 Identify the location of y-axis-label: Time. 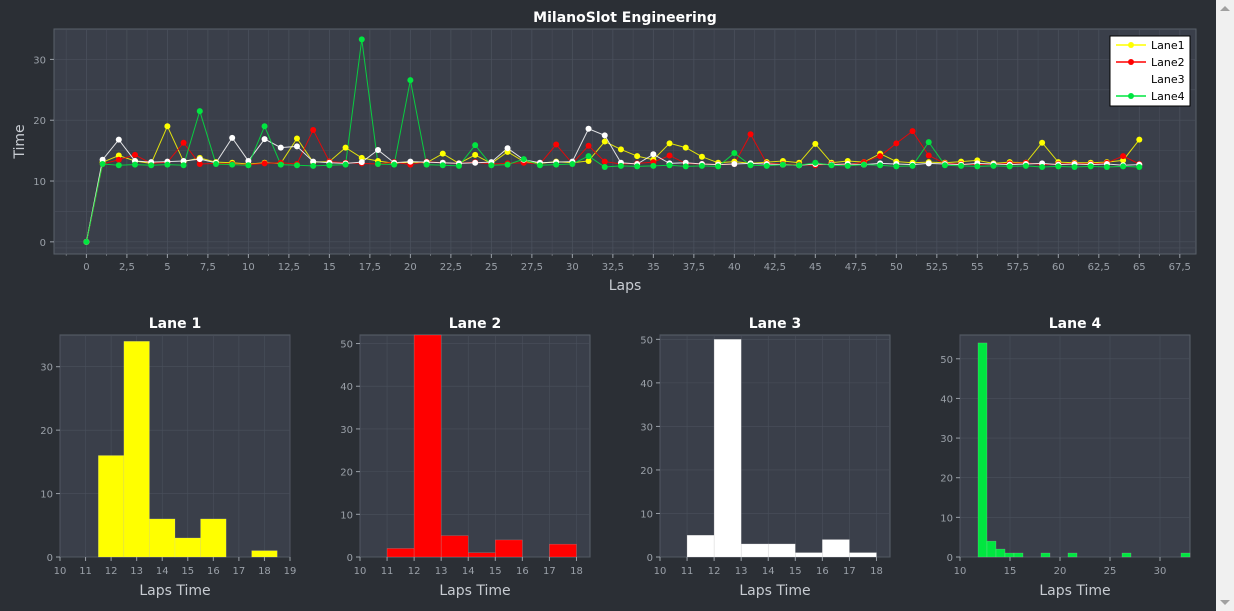
(20, 141).